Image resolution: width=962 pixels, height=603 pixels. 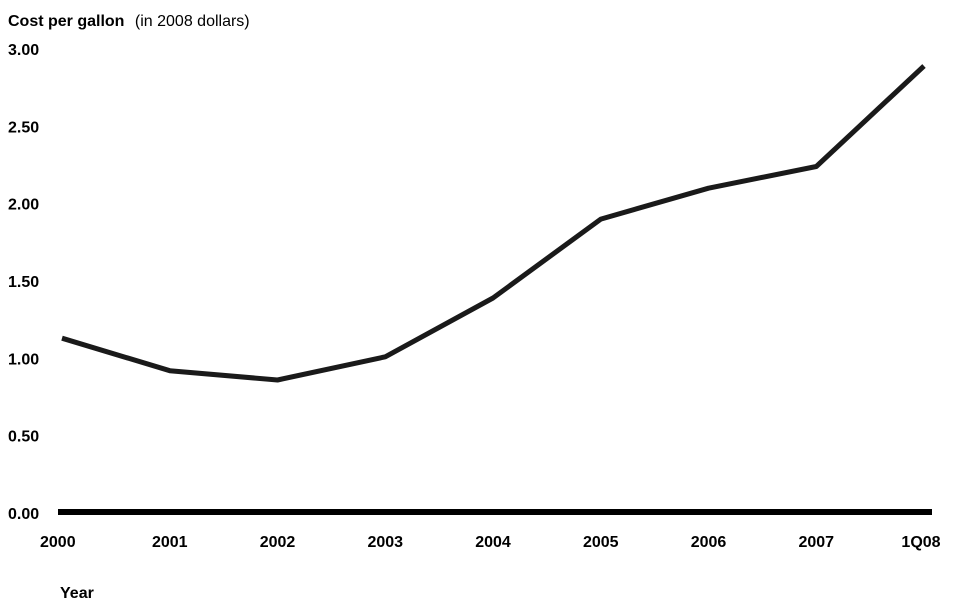 What do you see at coordinates (23, 359) in the screenshot?
I see `y-tick-label: 1.00` at bounding box center [23, 359].